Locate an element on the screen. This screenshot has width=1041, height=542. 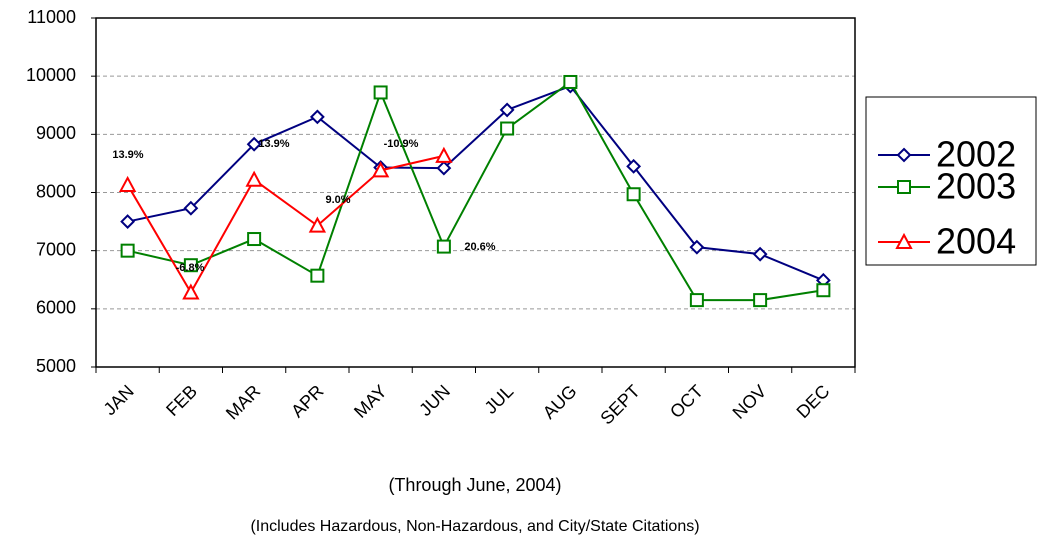
x-tick-label: AUG is located at coordinates (560, 402).